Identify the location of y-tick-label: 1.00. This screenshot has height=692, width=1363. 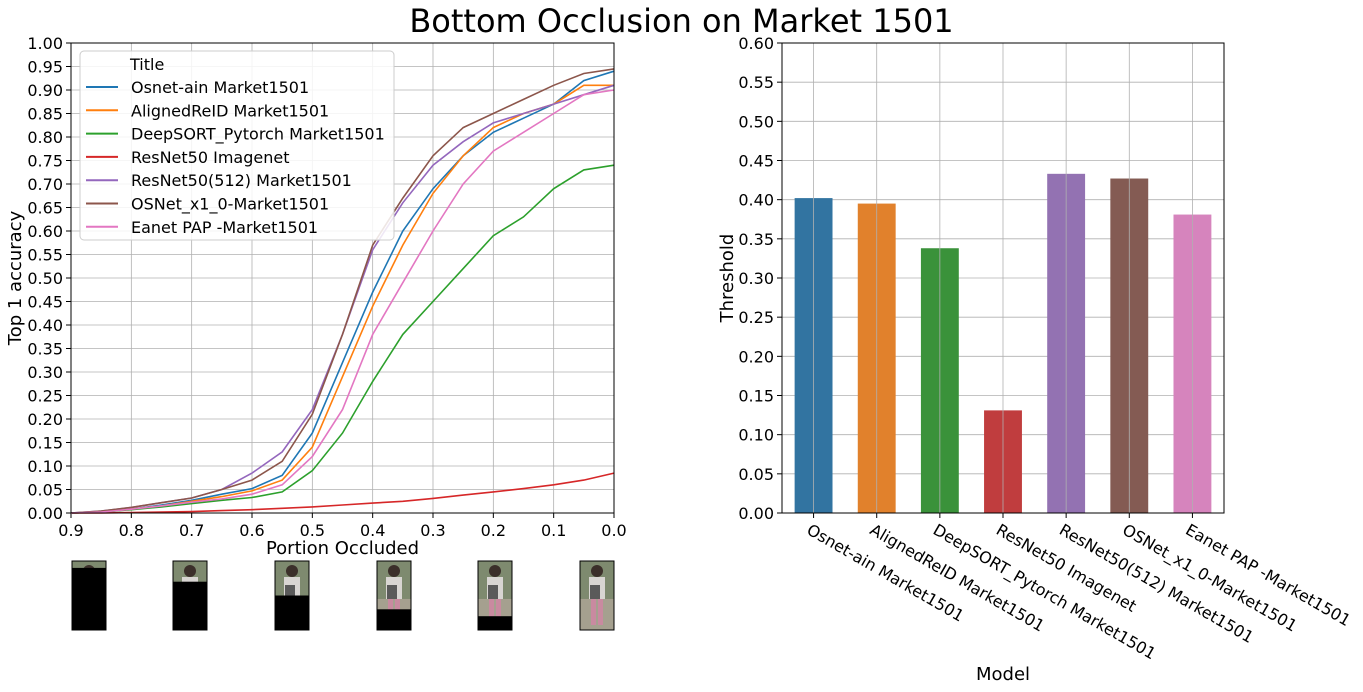
(45, 43).